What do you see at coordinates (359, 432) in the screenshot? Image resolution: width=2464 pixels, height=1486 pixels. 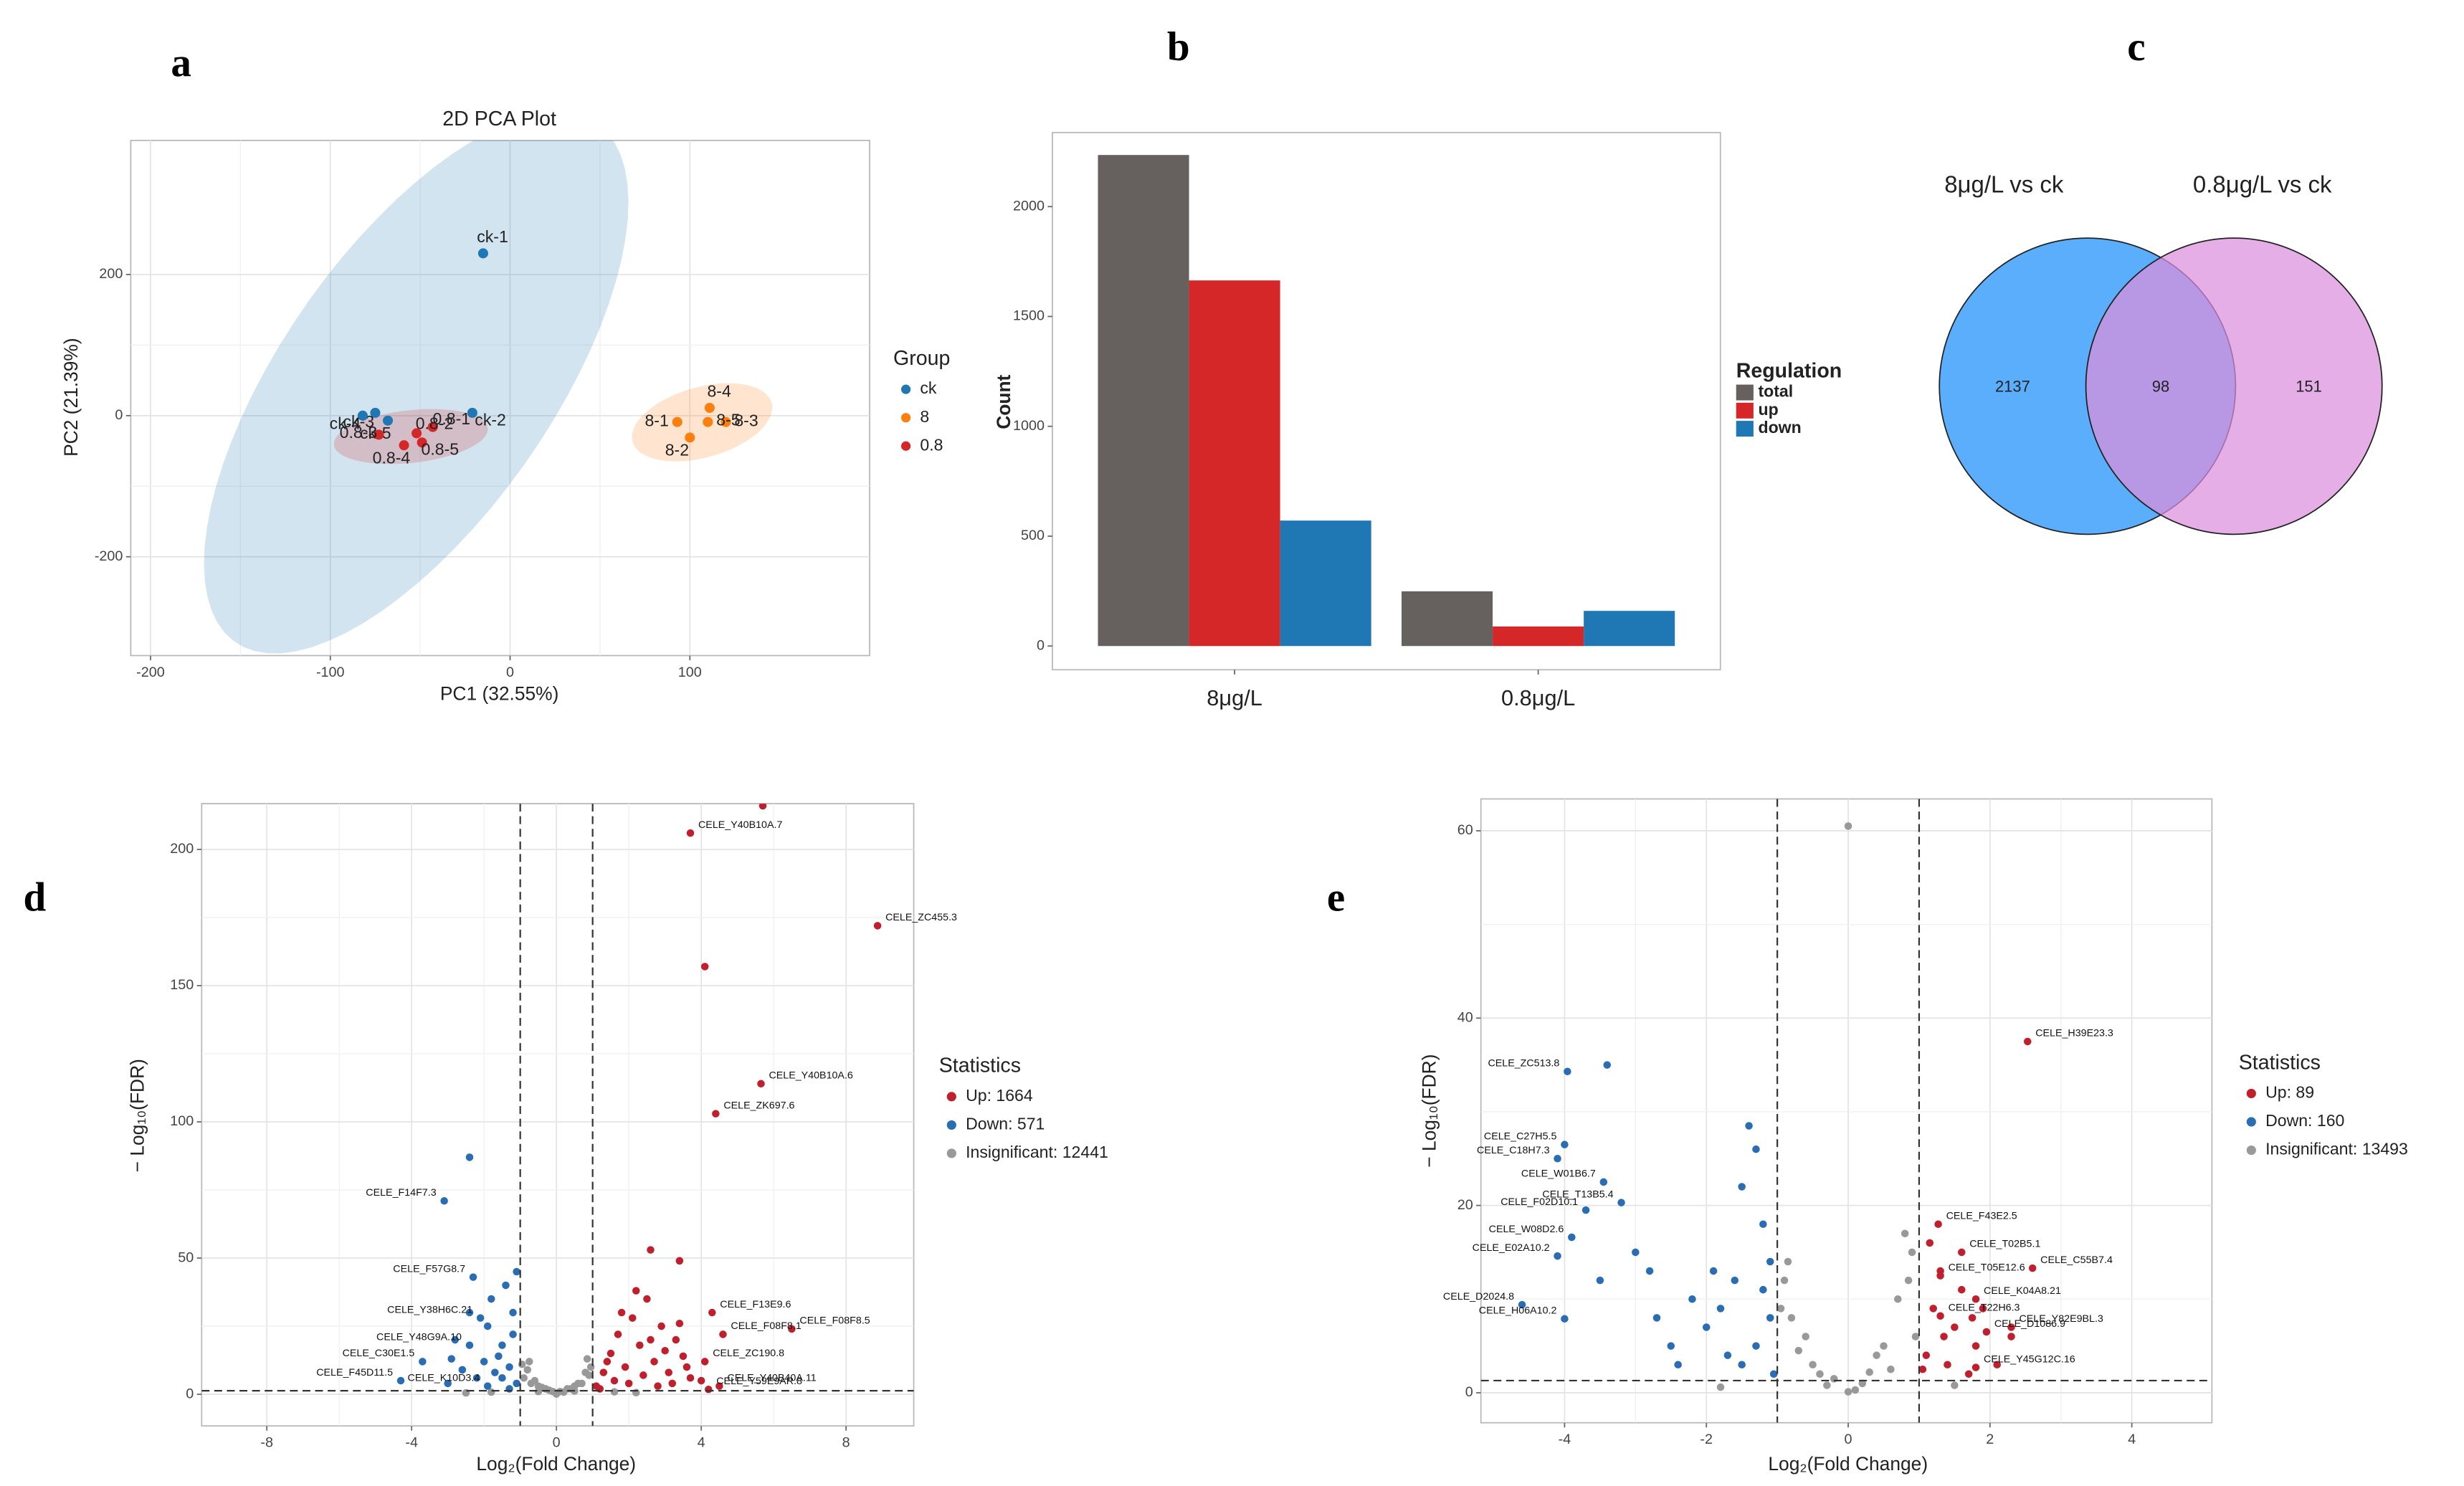 I see `point-label: 0.8-3` at bounding box center [359, 432].